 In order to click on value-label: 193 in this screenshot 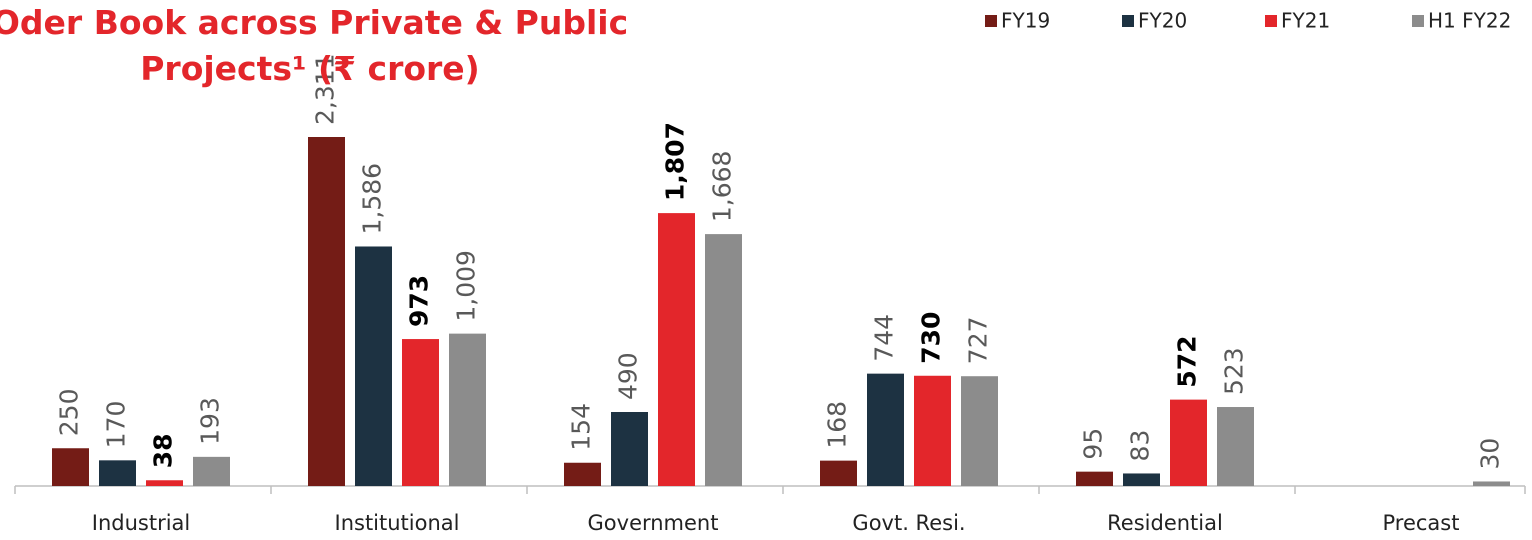, I will do `click(210, 421)`.